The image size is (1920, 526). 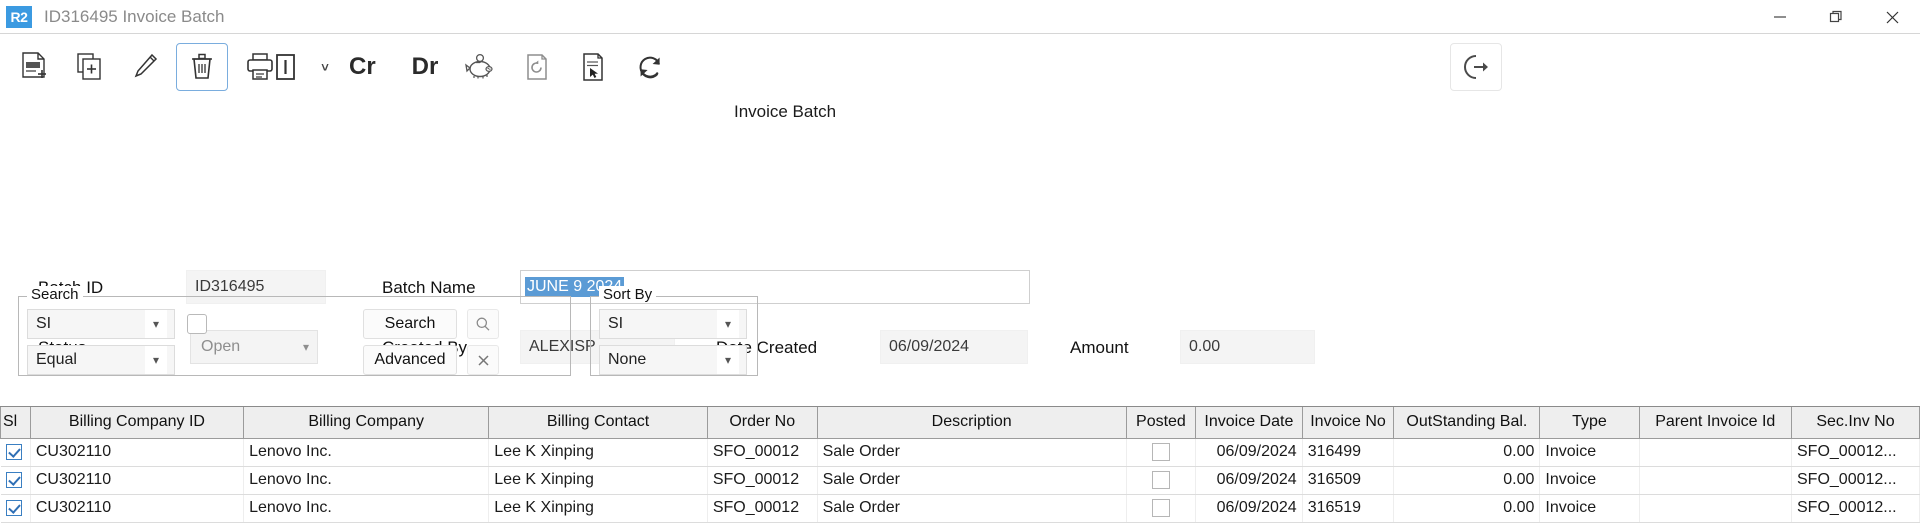 What do you see at coordinates (593, 67) in the screenshot?
I see `document-select-icon` at bounding box center [593, 67].